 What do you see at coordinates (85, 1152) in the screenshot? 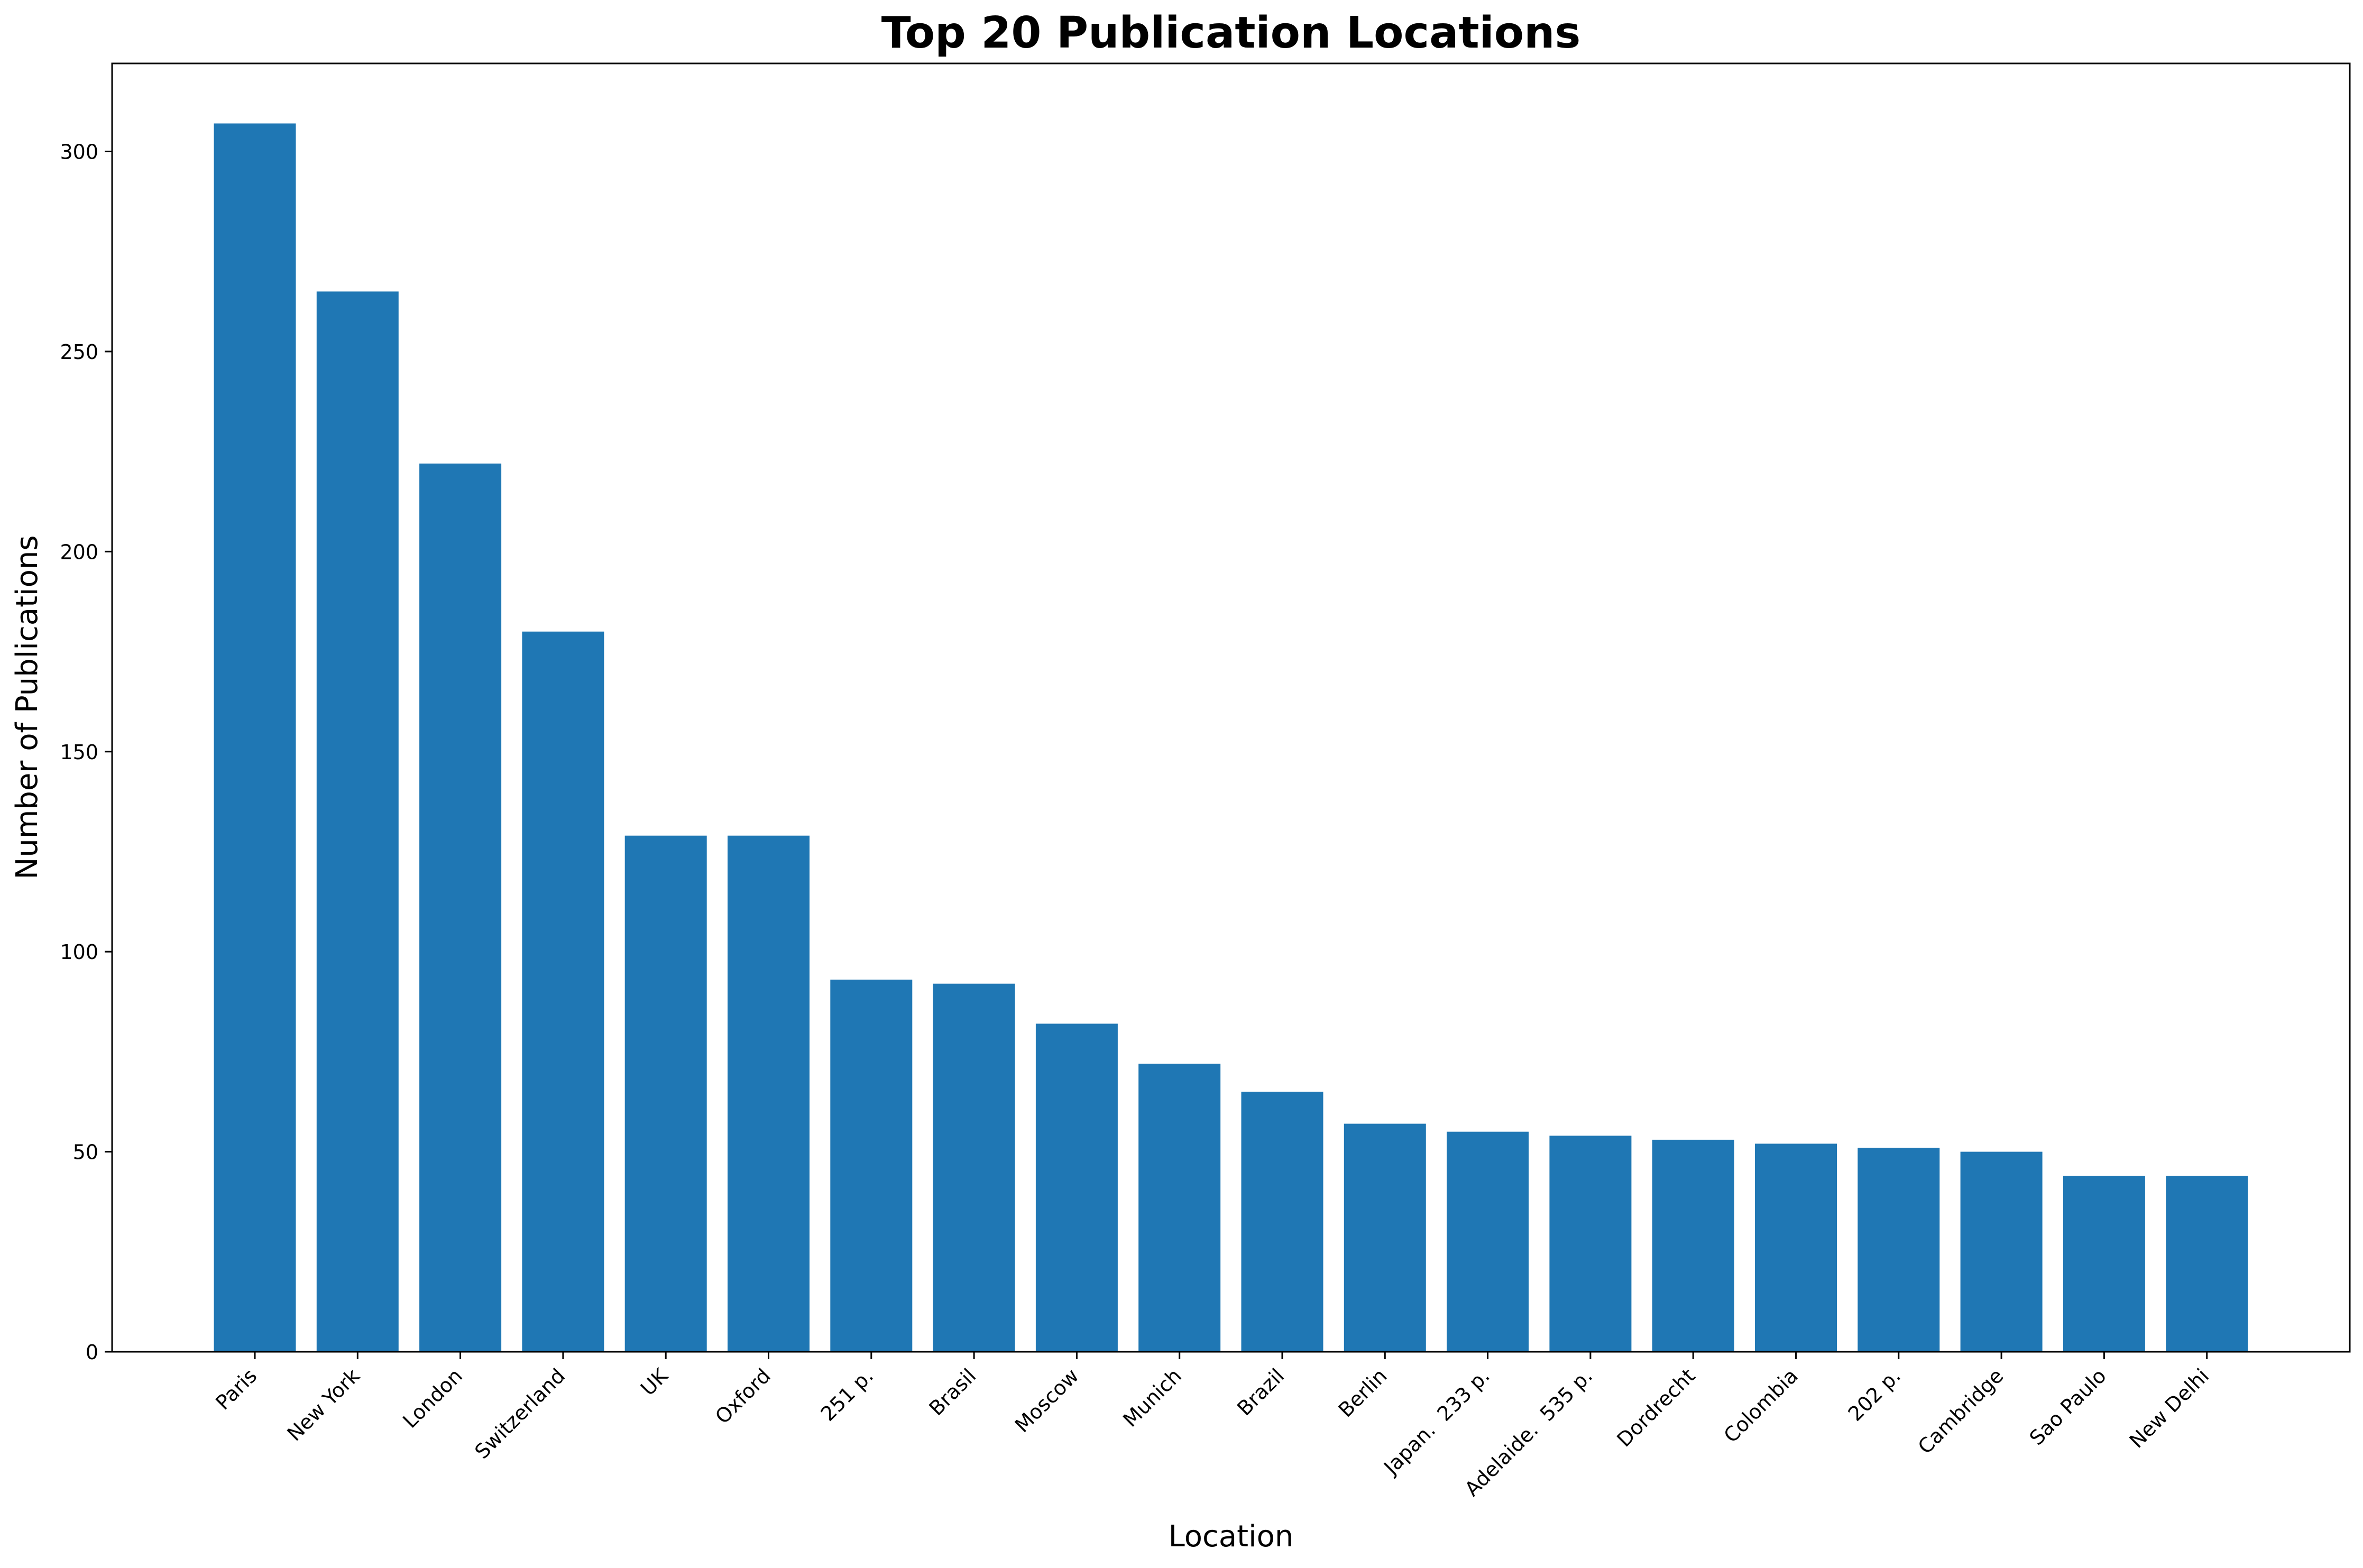
I see `y-tick-label: 50` at bounding box center [85, 1152].